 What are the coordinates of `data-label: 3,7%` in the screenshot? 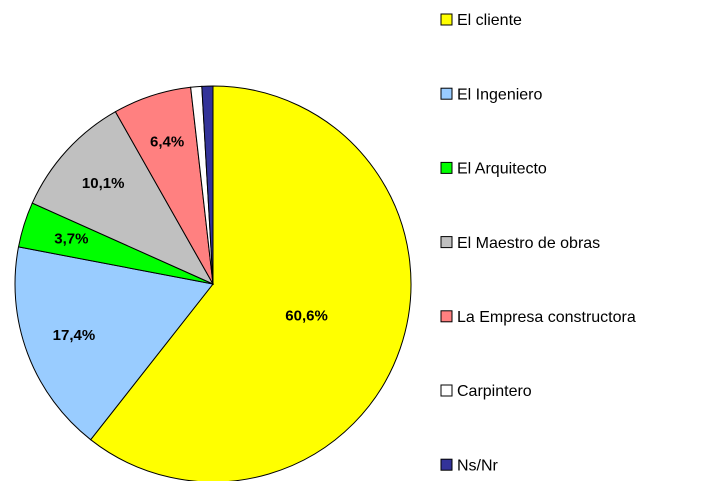 It's located at (71, 238).